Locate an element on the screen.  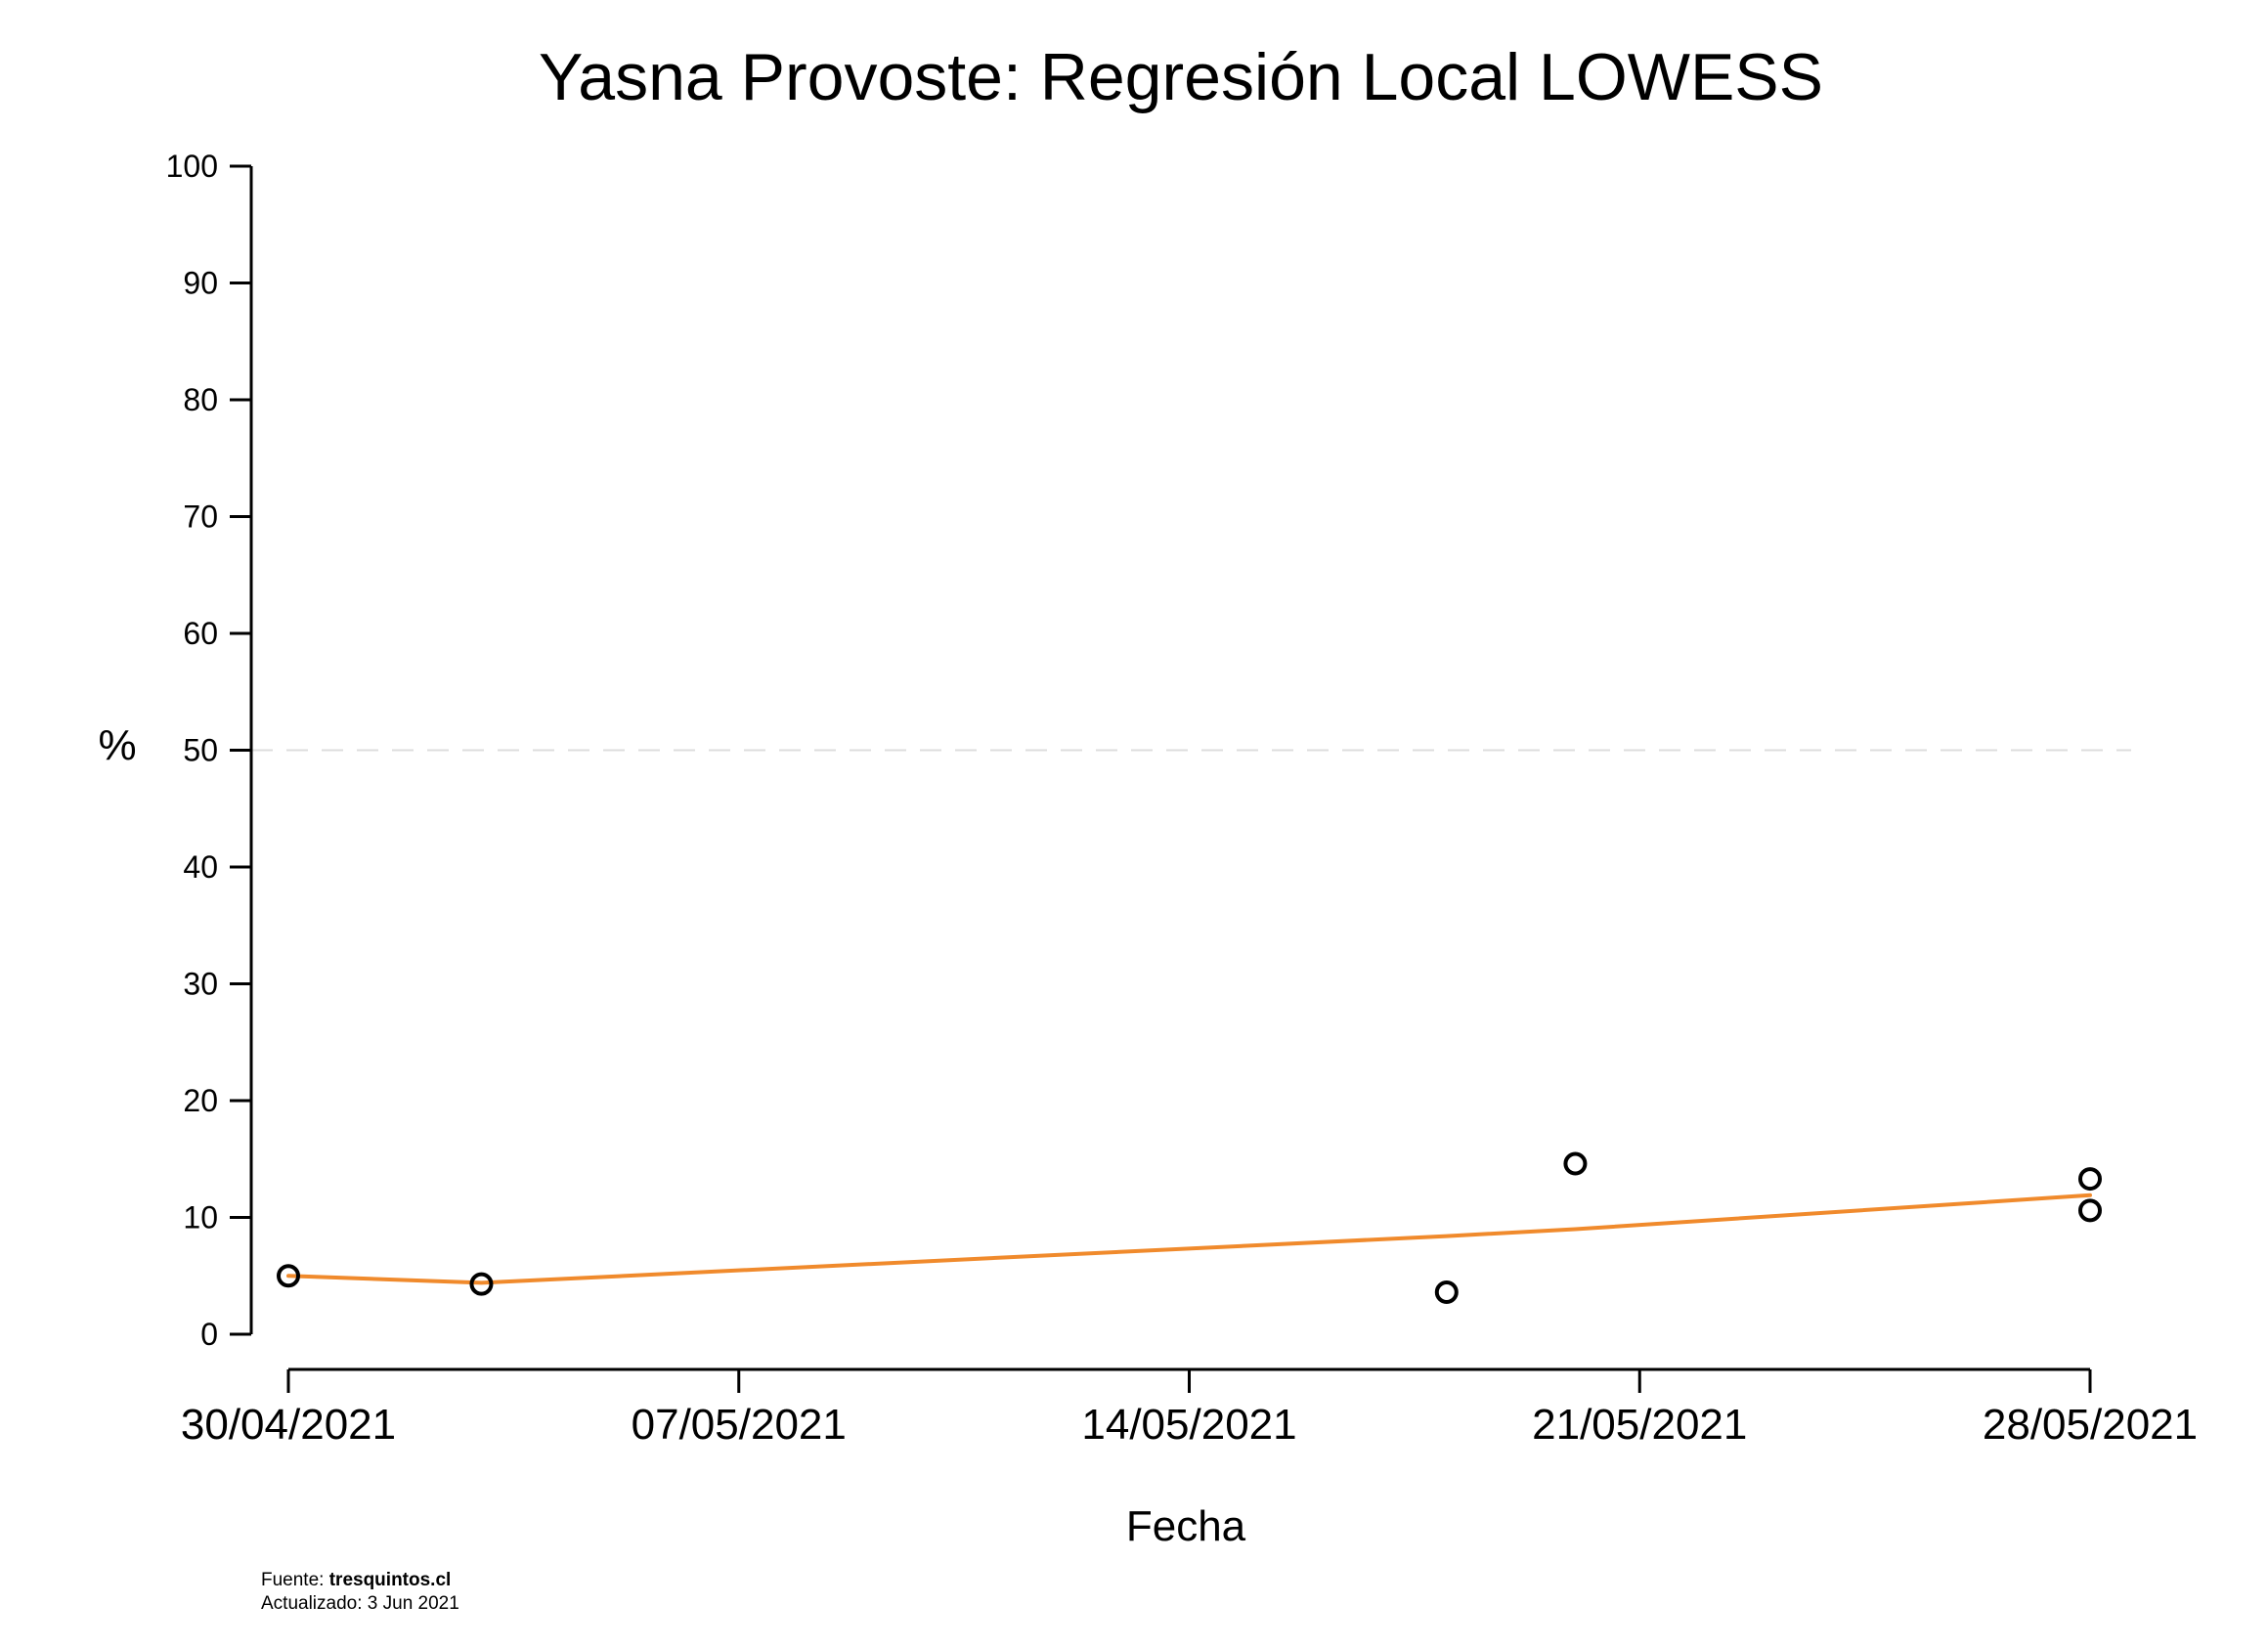
y-tick-label: 20 is located at coordinates (200, 1100).